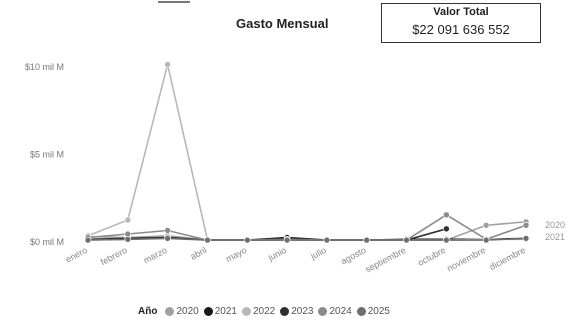 The width and height of the screenshot is (568, 326). Describe the element at coordinates (461, 12) in the screenshot. I see `total-value-title: Valor Total` at that location.